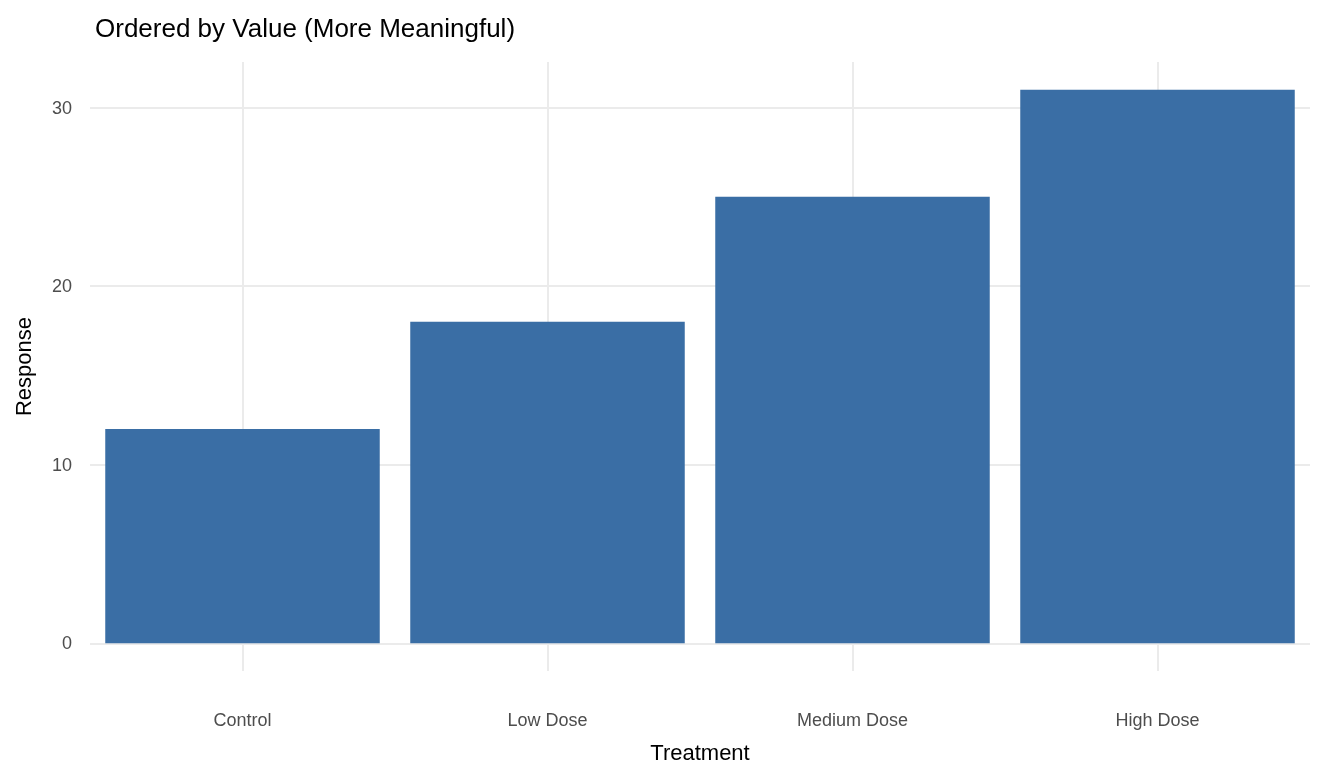  I want to click on x-tick-label: Control, so click(242, 720).